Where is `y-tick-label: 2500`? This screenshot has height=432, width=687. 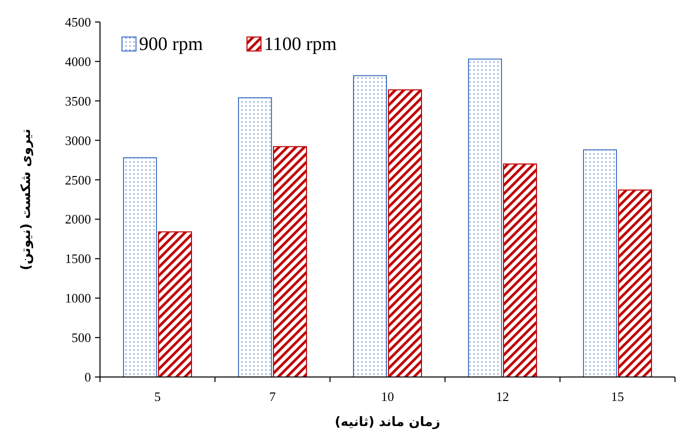
y-tick-label: 2500 is located at coordinates (78, 180).